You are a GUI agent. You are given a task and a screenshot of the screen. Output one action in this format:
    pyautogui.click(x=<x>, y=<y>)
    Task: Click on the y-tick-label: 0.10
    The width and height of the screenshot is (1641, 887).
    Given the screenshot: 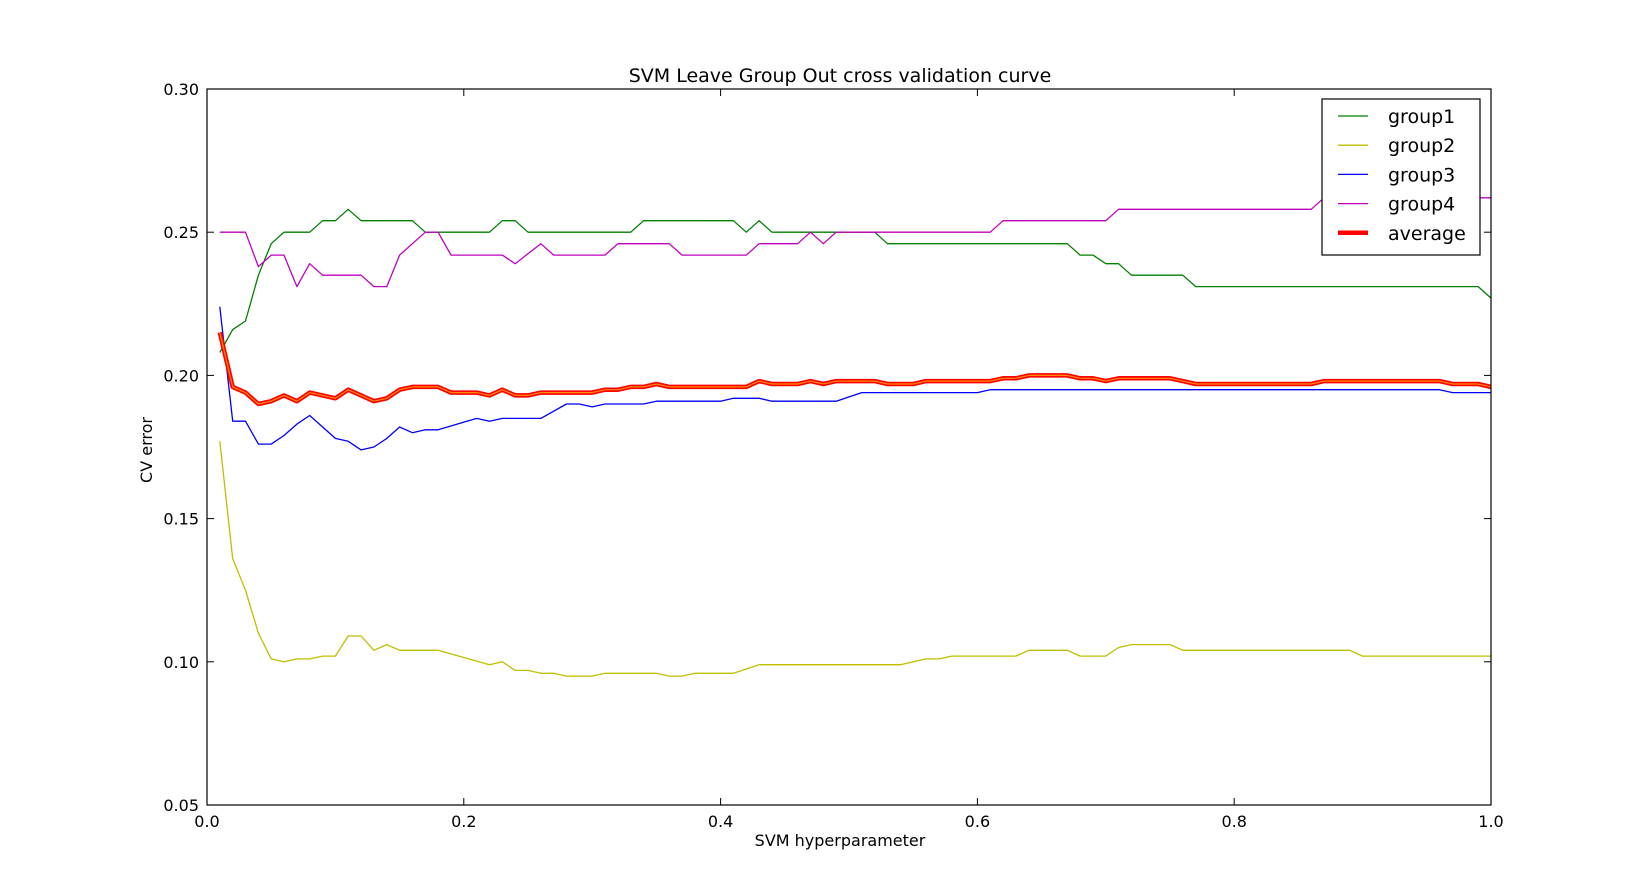 What is the action you would take?
    pyautogui.click(x=181, y=662)
    